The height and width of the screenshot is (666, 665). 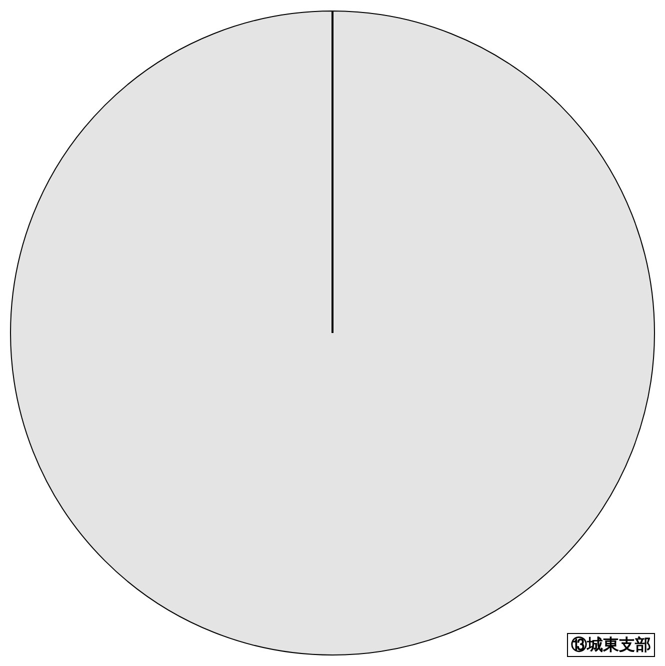 What do you see at coordinates (611, 644) in the screenshot?
I see `slice-label: ⑬城東支部` at bounding box center [611, 644].